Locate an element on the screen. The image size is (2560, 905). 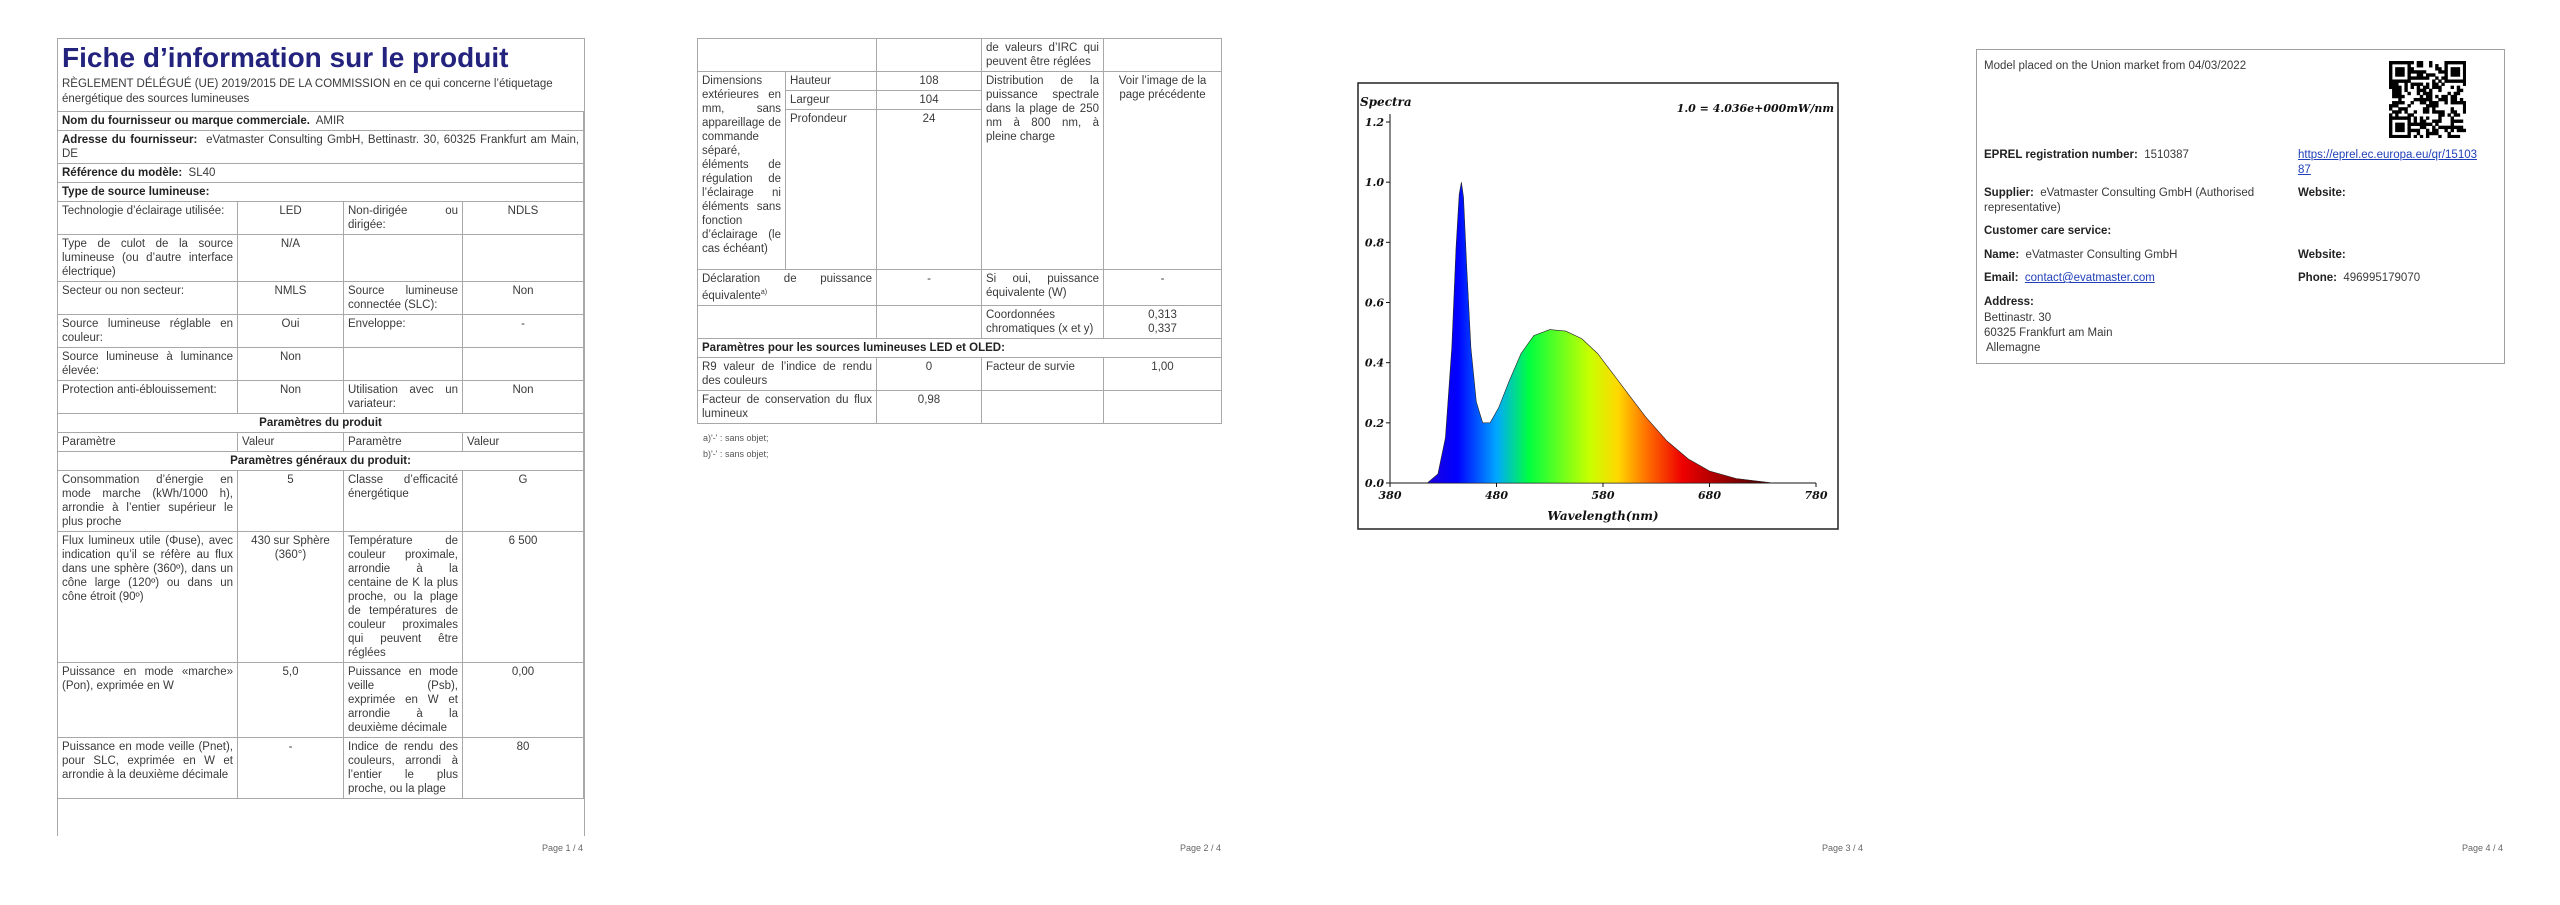
heading: Paramètres du produit is located at coordinates (321, 423).